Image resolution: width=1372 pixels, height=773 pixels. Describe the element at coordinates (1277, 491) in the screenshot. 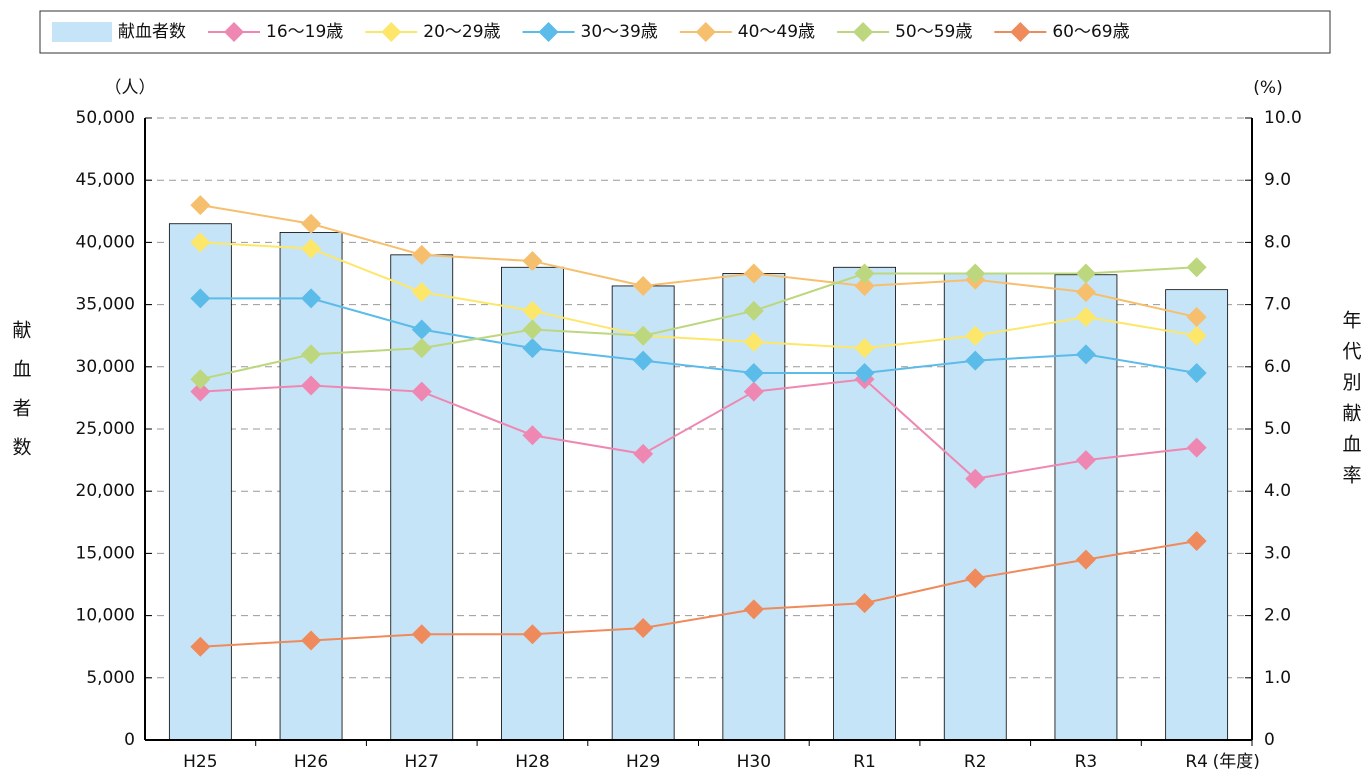

I see `y2-tick-label: 4.0` at that location.